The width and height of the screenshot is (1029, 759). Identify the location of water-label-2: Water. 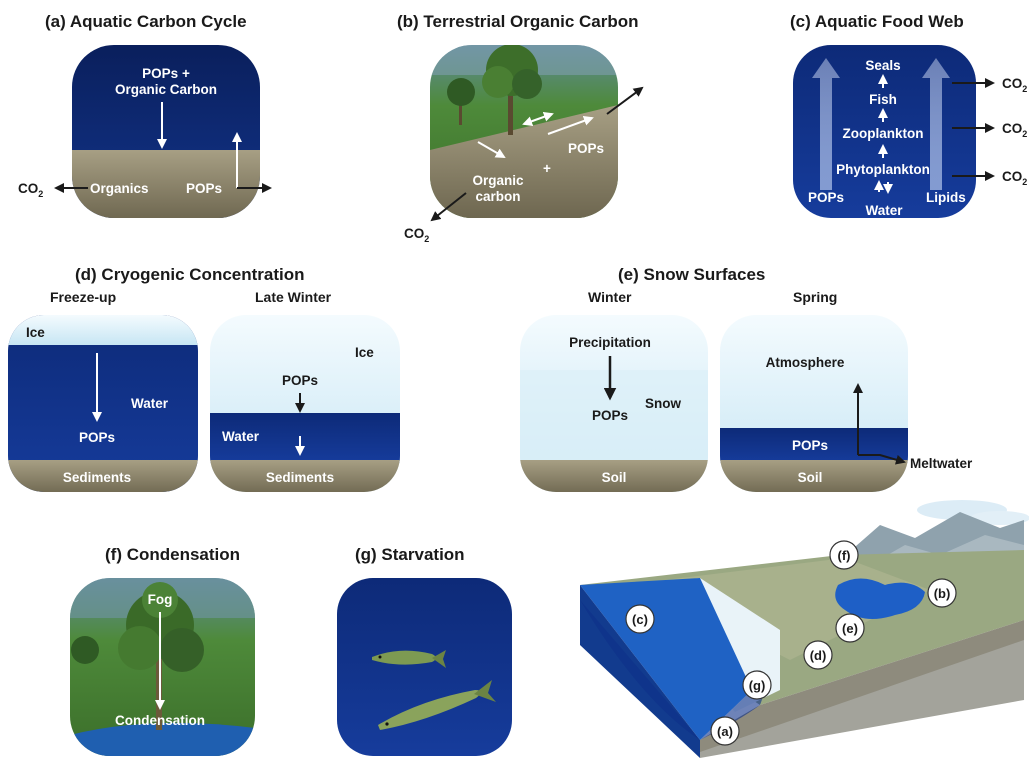
(241, 436).